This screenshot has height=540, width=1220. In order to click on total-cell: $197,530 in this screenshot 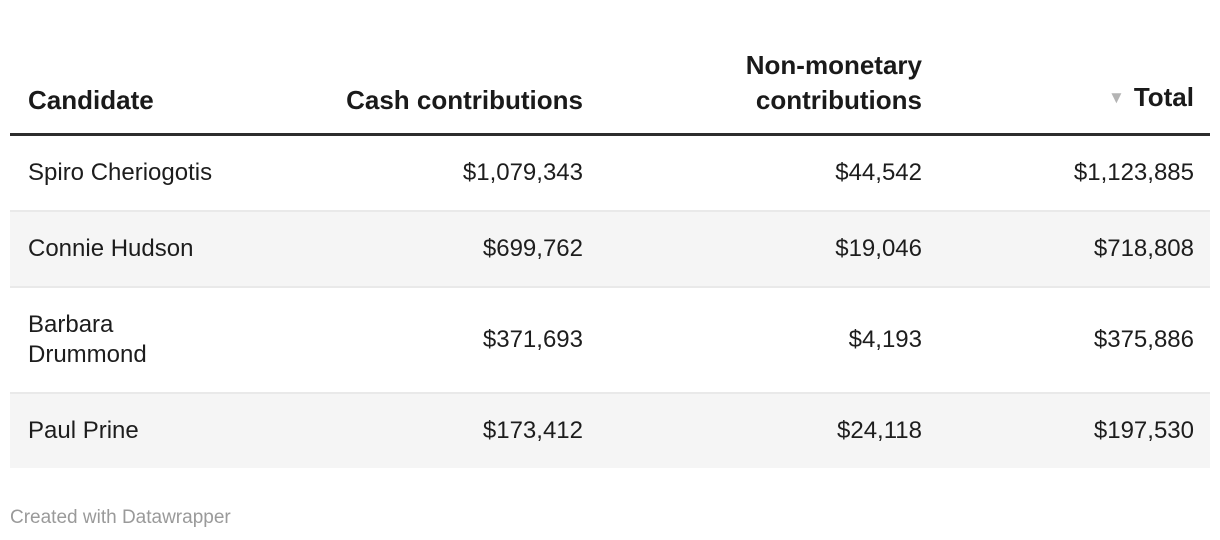, I will do `click(1143, 430)`.